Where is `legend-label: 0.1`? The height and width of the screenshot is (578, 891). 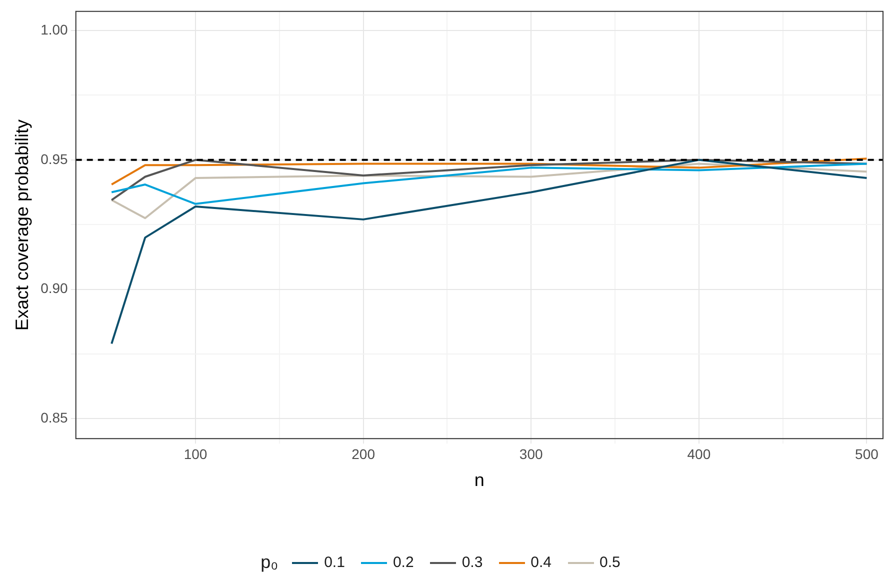 legend-label: 0.1 is located at coordinates (334, 562).